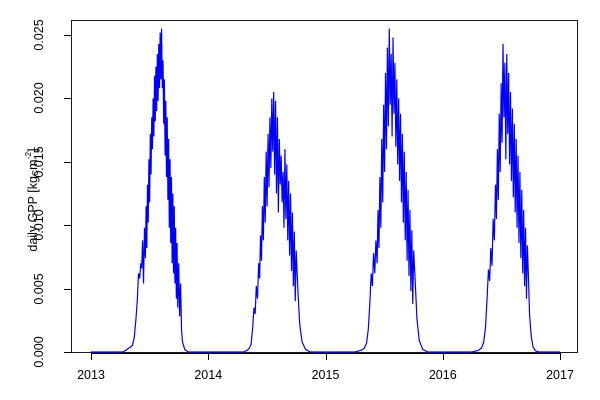 Image resolution: width=600 pixels, height=400 pixels. What do you see at coordinates (91, 375) in the screenshot?
I see `x-tick-label: 2013` at bounding box center [91, 375].